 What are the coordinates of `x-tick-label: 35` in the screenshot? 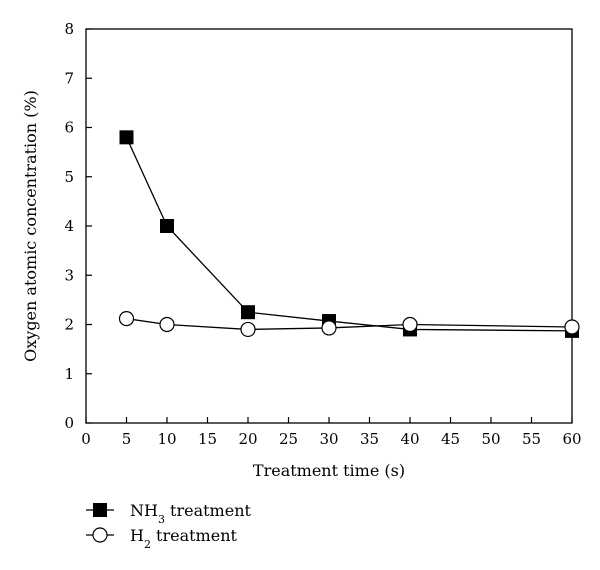 It's located at (369, 439).